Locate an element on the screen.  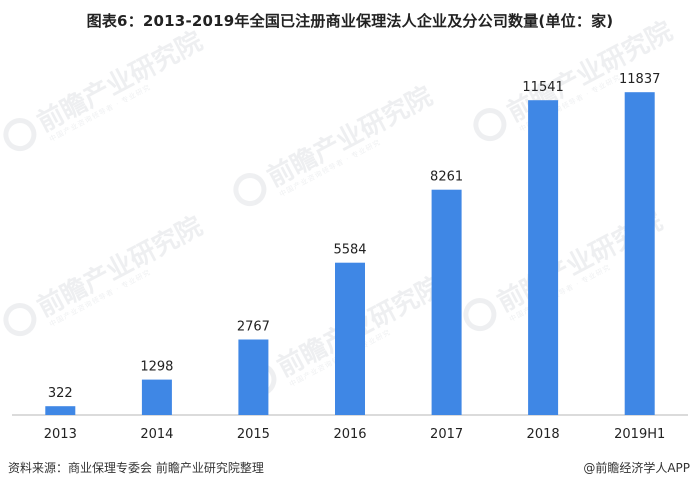
data-label-2019H1: 11837 is located at coordinates (639, 79).